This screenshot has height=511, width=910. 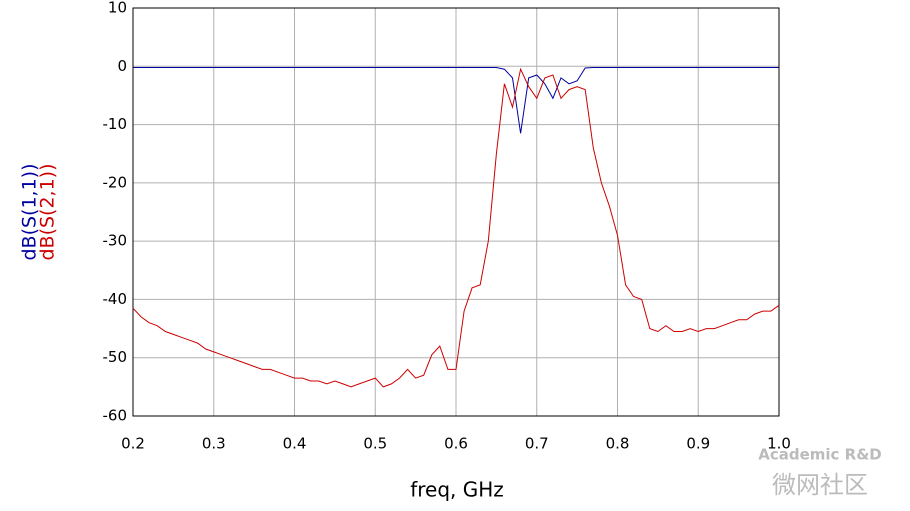 I want to click on y-tick-label: -40, so click(x=115, y=299).